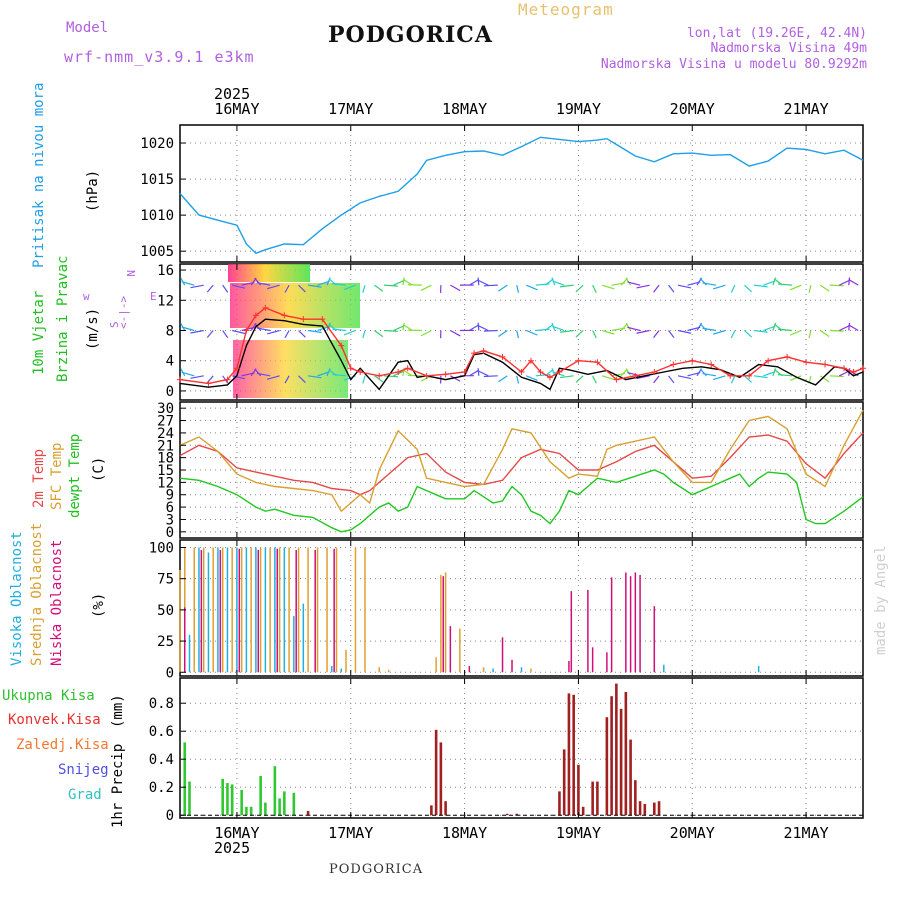  I want to click on wind-ytick-label: 8, so click(170, 331).